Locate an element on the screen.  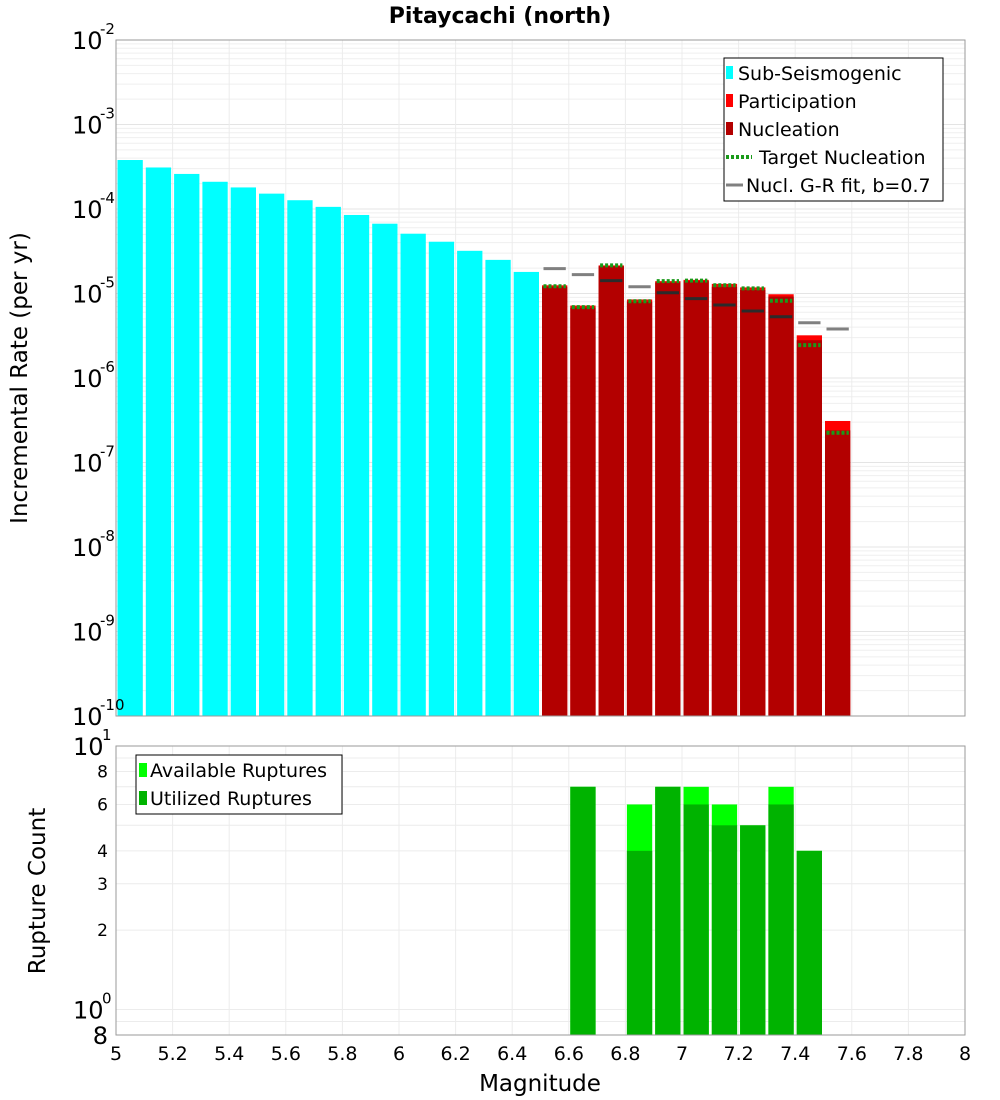
top-y-tick-exponent: -4 is located at coordinates (107, 198).